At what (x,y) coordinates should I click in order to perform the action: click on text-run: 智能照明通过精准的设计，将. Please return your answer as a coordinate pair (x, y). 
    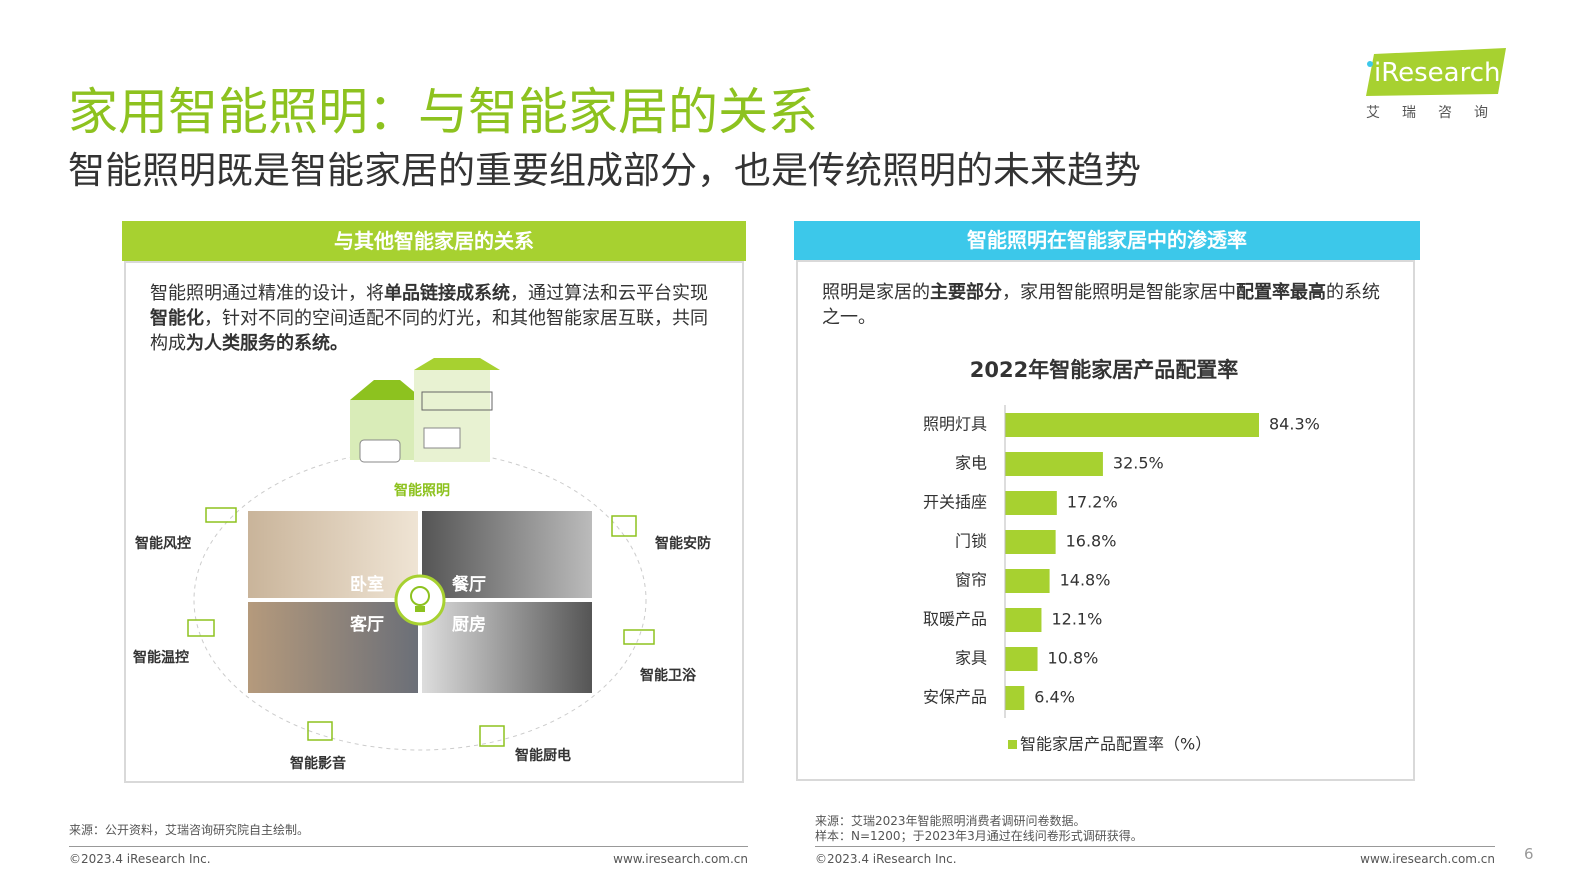
    Looking at the image, I should click on (267, 293).